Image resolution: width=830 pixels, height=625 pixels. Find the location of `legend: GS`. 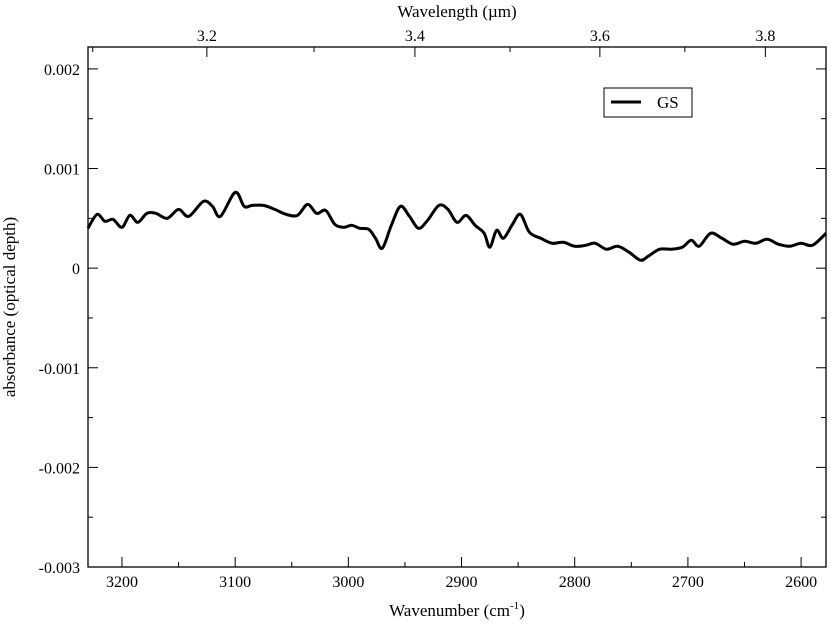

legend: GS is located at coordinates (648, 102).